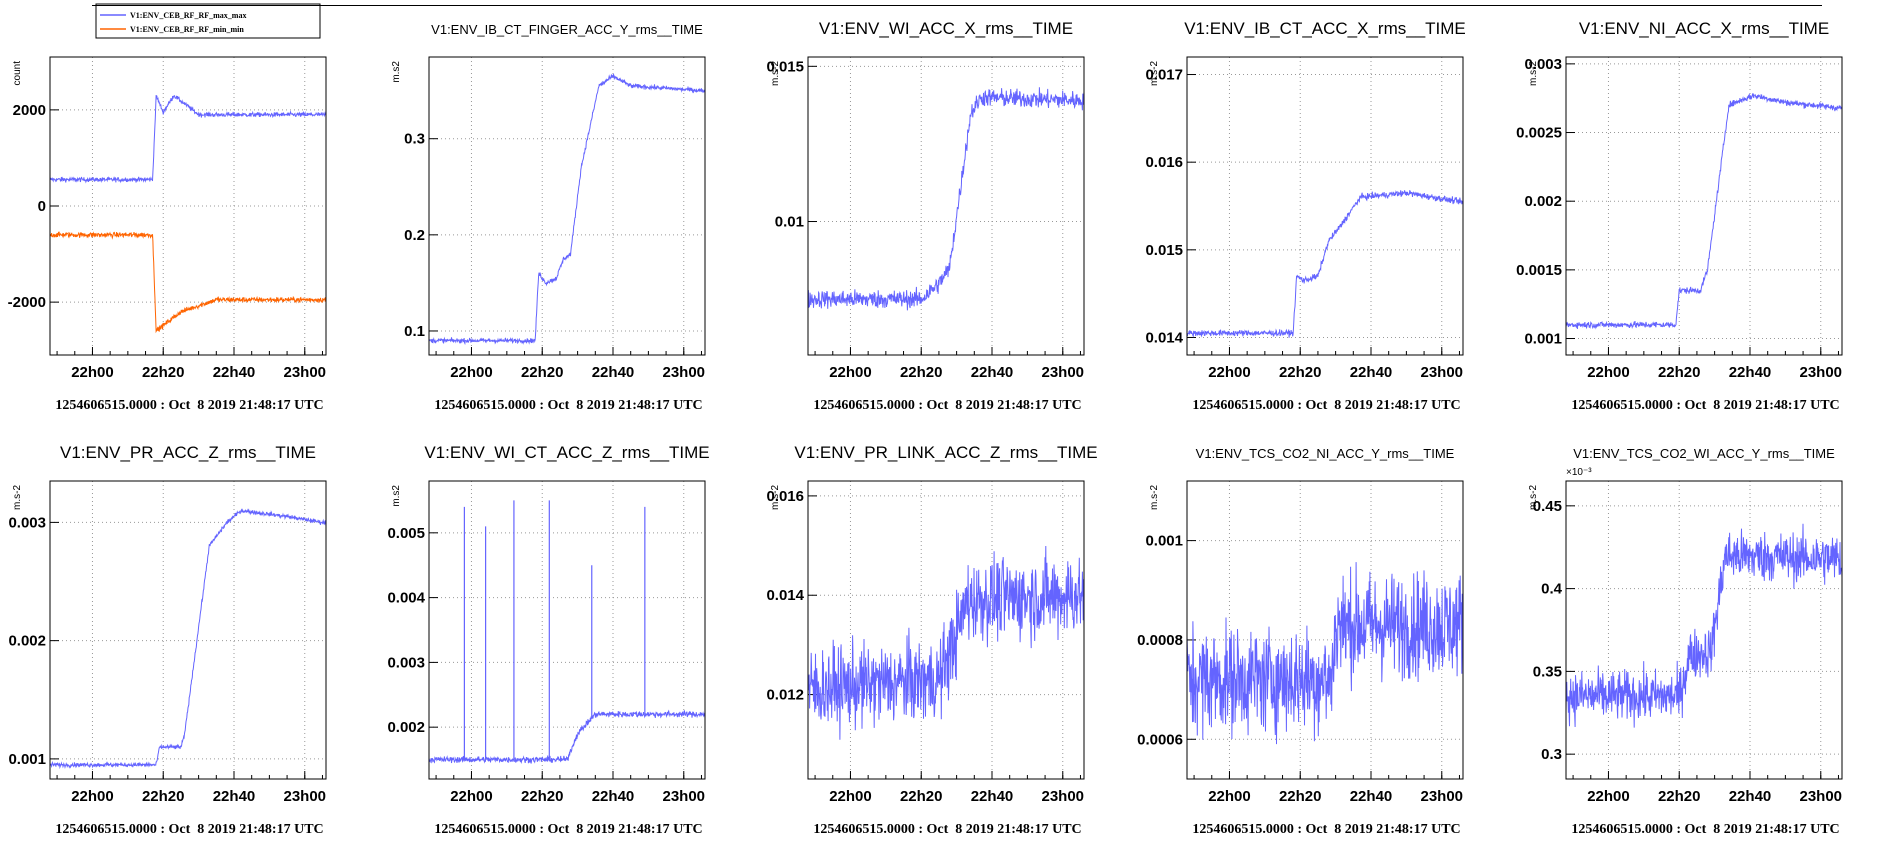 The height and width of the screenshot is (848, 1896). What do you see at coordinates (1164, 75) in the screenshot?
I see `y-tick-label: 0.017` at bounding box center [1164, 75].